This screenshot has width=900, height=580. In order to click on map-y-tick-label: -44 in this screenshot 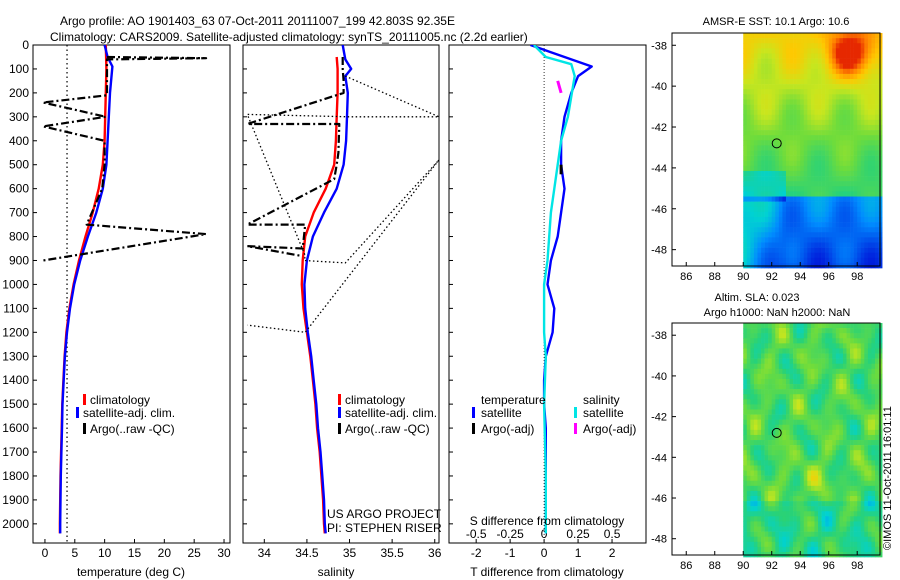, I will do `click(659, 458)`.